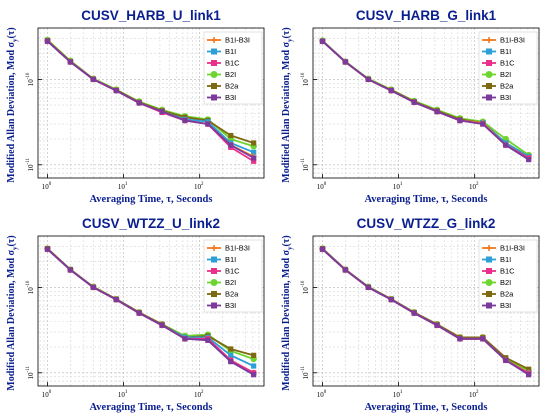 Image resolution: width=550 pixels, height=415 pixels. I want to click on legend-label: B1C, so click(232, 63).